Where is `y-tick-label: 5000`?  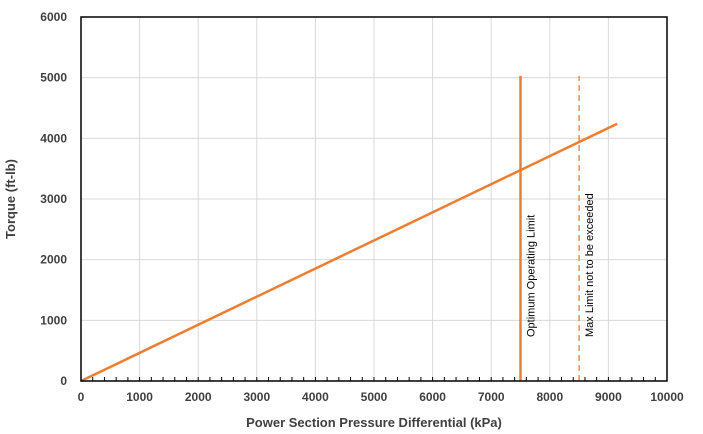 y-tick-label: 5000 is located at coordinates (53, 78).